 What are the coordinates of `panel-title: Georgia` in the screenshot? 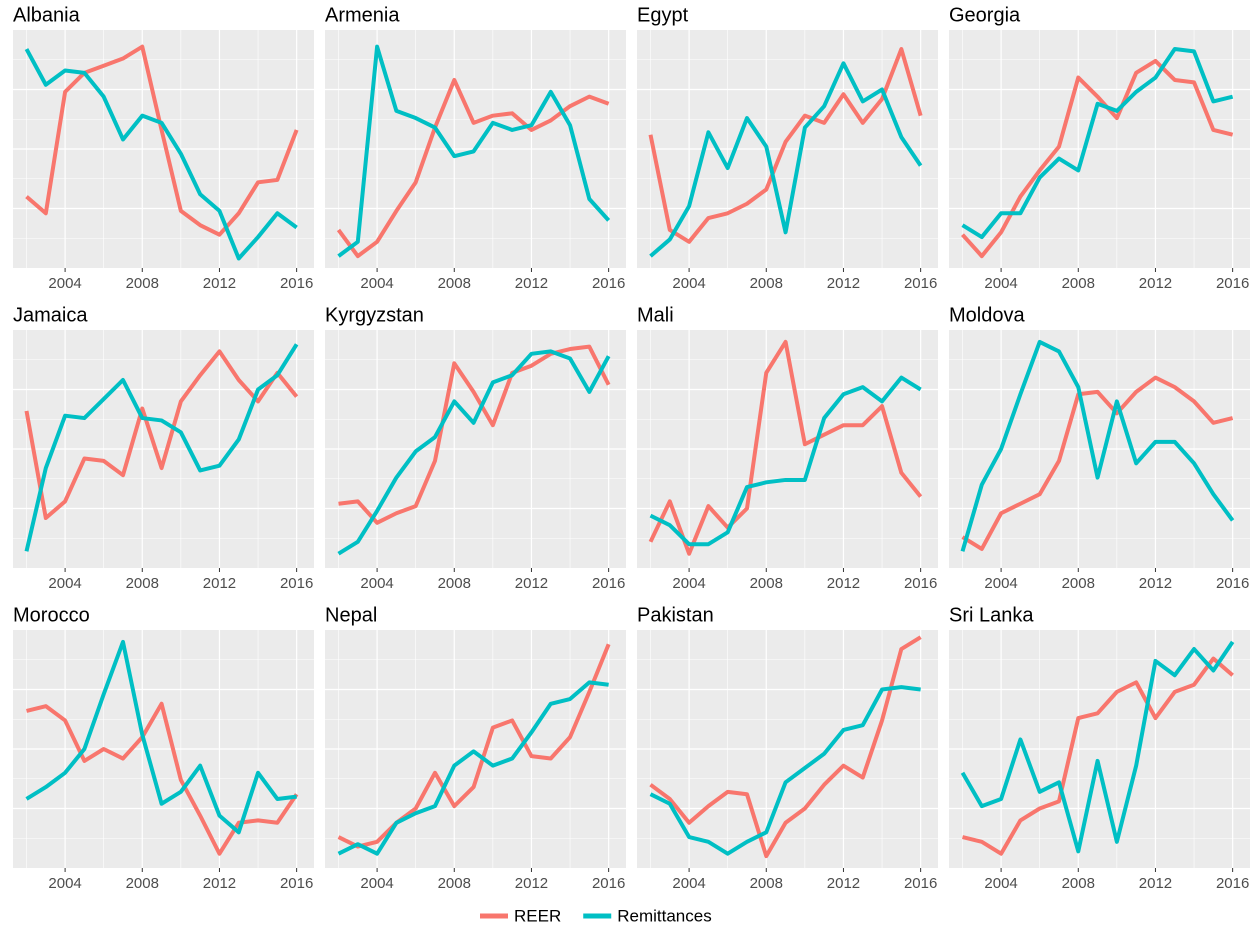 It's located at (985, 15).